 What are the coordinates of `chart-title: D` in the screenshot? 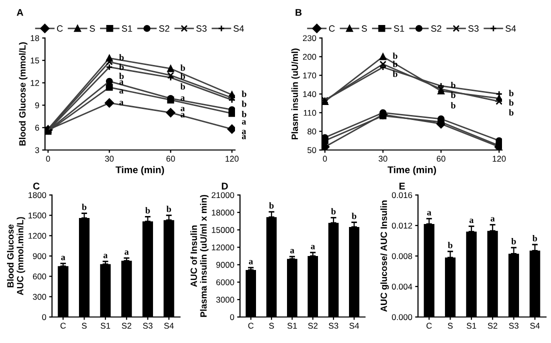 It's located at (225, 186).